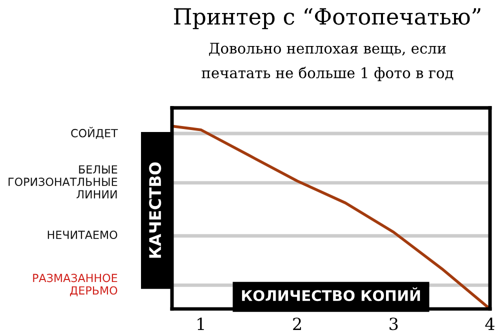 This screenshot has height=334, width=500. What do you see at coordinates (297, 324) in the screenshot?
I see `x-tick-label: 2` at bounding box center [297, 324].